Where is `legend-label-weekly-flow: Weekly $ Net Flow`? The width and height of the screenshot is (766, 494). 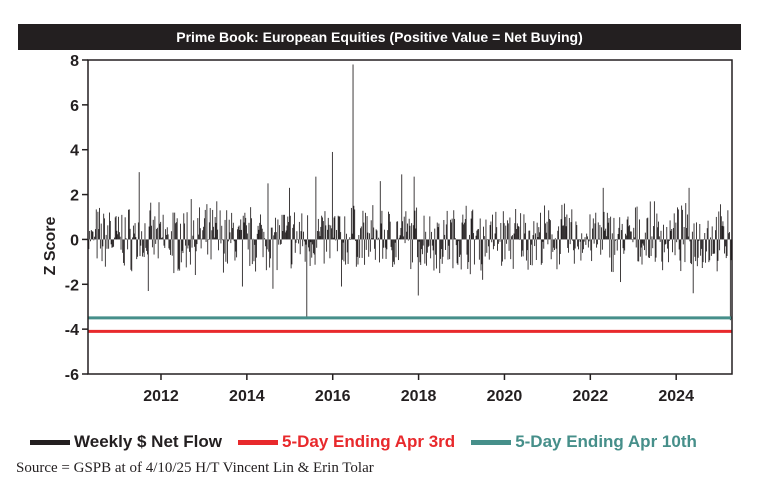 legend-label-weekly-flow: Weekly $ Net Flow is located at coordinates (148, 441).